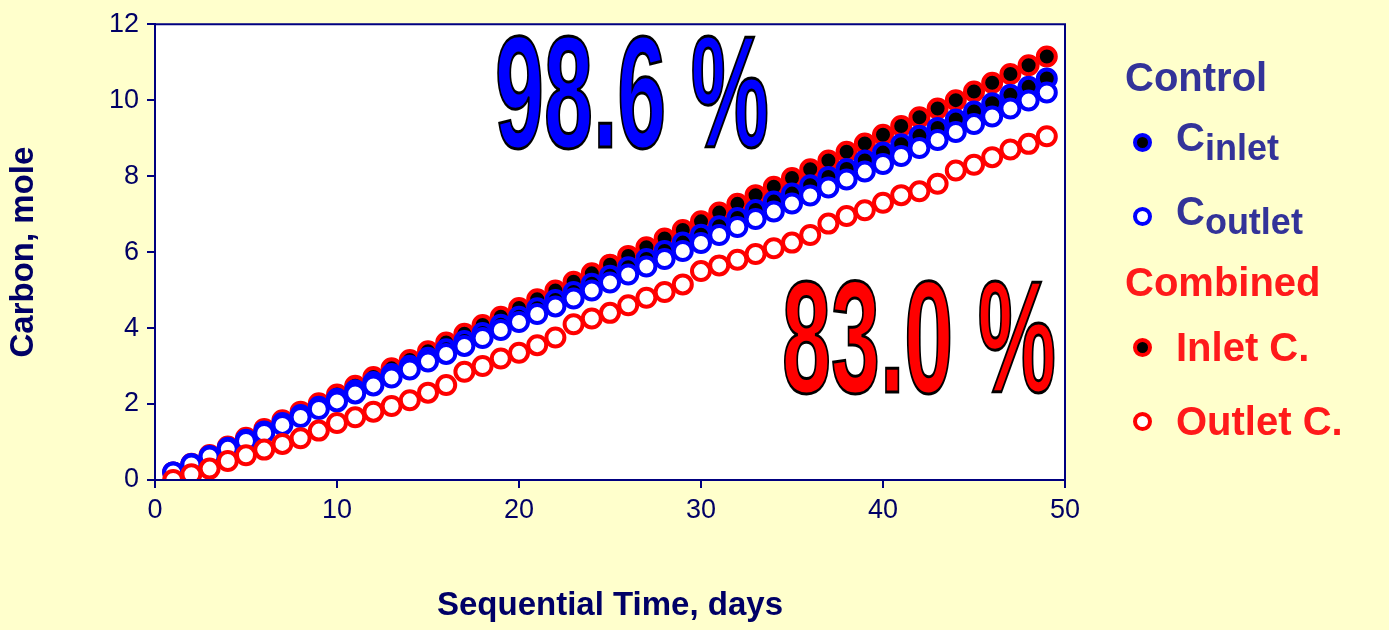 The image size is (1389, 630). Describe the element at coordinates (337, 508) in the screenshot. I see `x-tick-label: 10` at that location.